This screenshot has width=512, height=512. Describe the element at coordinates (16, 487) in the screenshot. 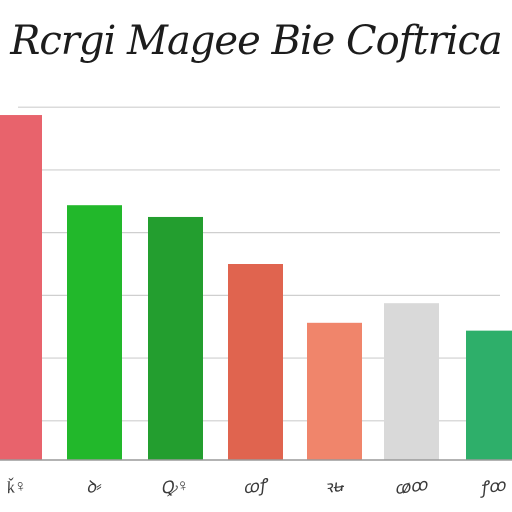

I see `x-tick-label: ǩ♀` at that location.